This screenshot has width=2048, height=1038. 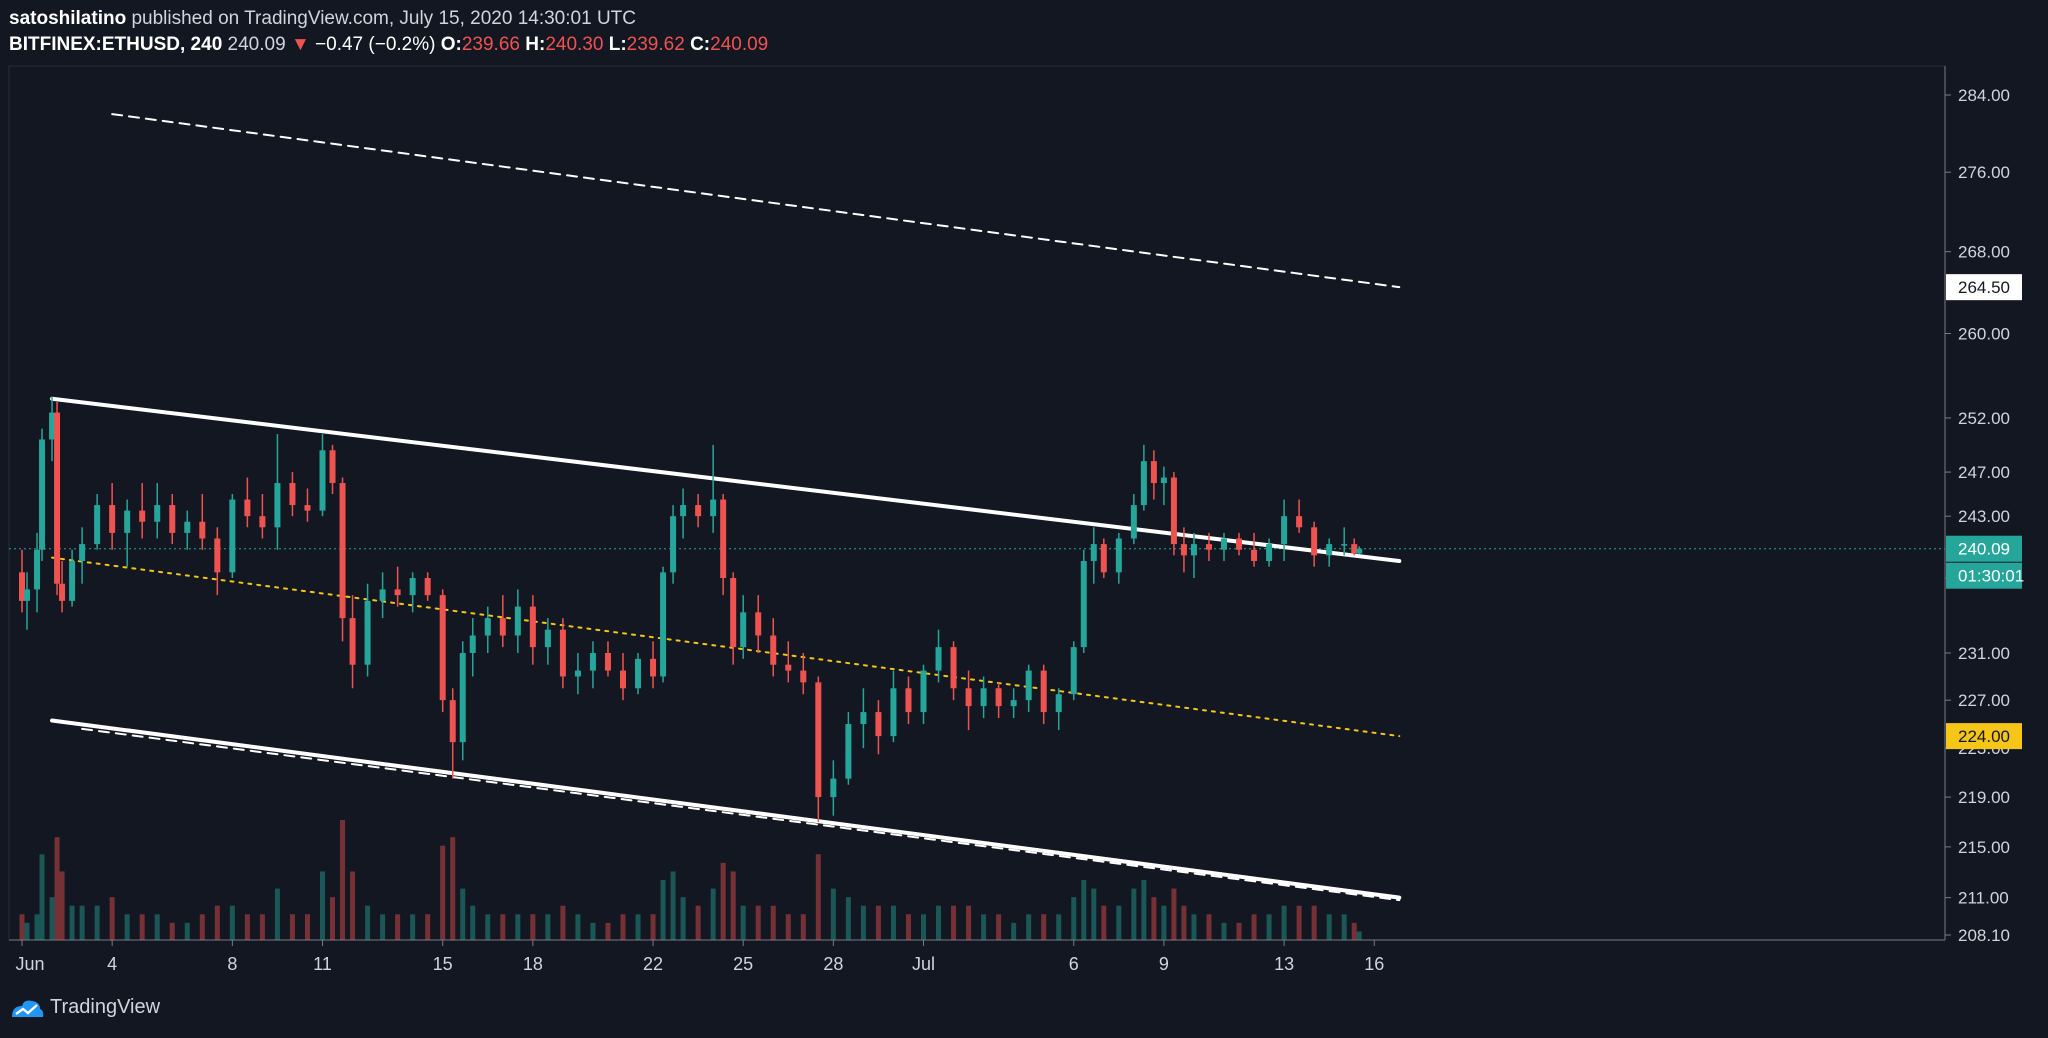 What do you see at coordinates (490, 44) in the screenshot?
I see `open-value: 239.66` at bounding box center [490, 44].